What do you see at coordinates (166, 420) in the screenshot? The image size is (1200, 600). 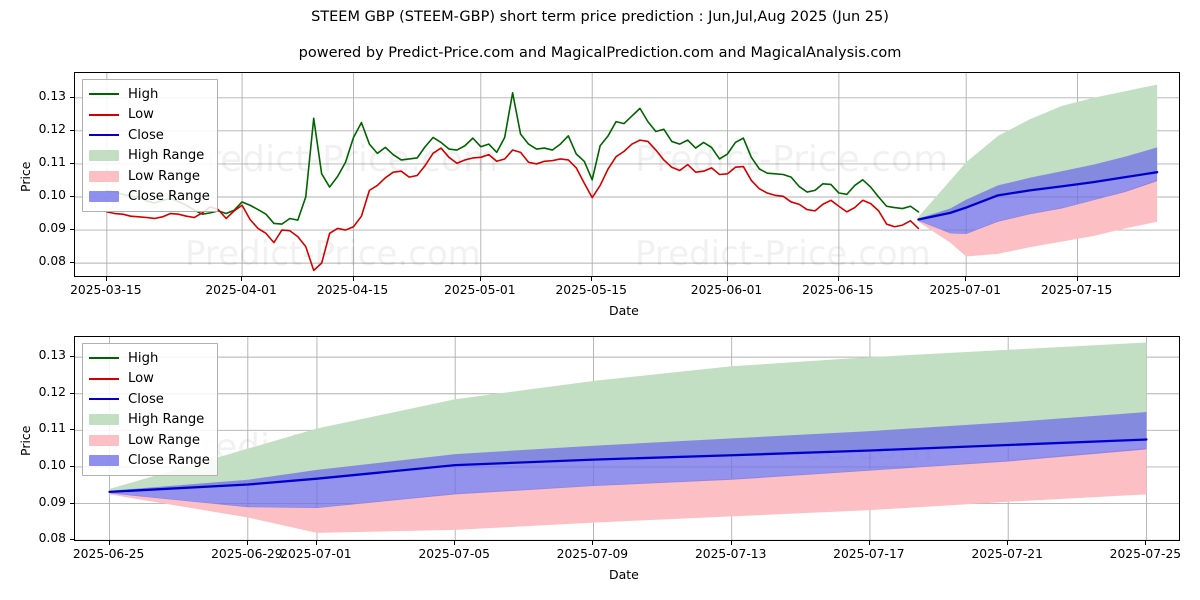 I see `forecast-legend-label: High Range` at bounding box center [166, 420].